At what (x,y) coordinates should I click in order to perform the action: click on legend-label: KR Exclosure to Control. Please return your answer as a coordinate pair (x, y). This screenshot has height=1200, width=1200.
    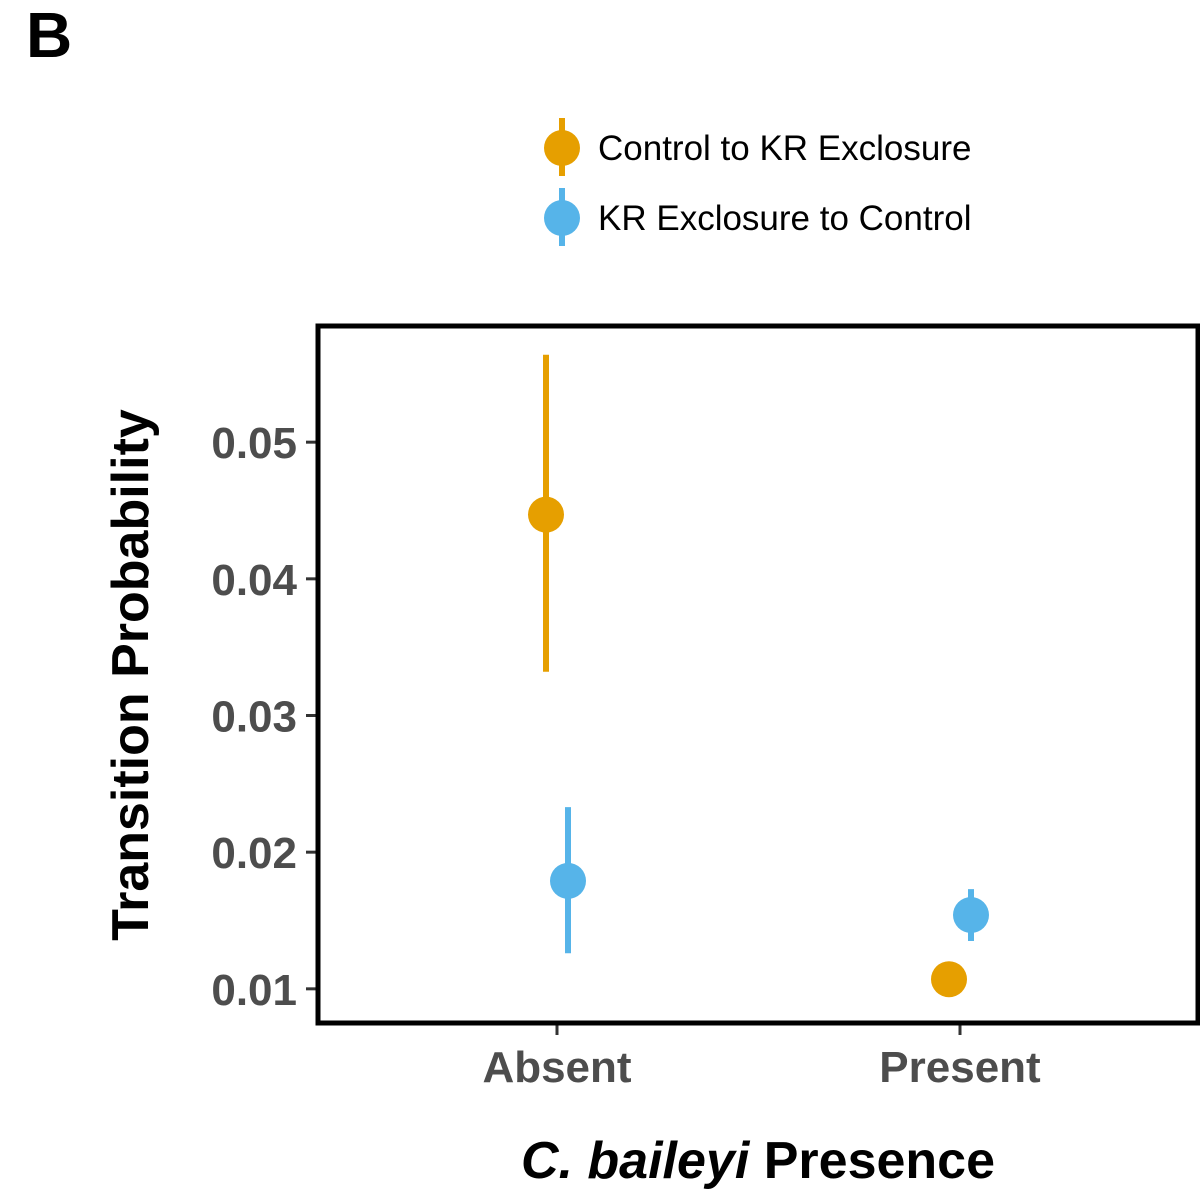
    Looking at the image, I should click on (784, 218).